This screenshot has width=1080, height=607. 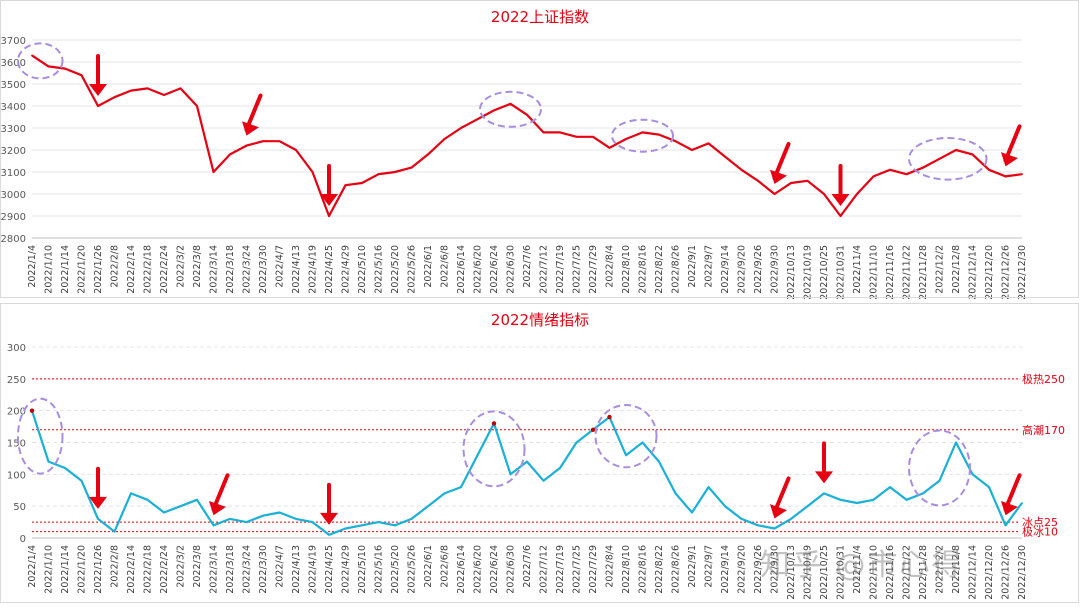 What do you see at coordinates (940, 269) in the screenshot?
I see `index-x-tick-label: 2022/12/2` at bounding box center [940, 269].